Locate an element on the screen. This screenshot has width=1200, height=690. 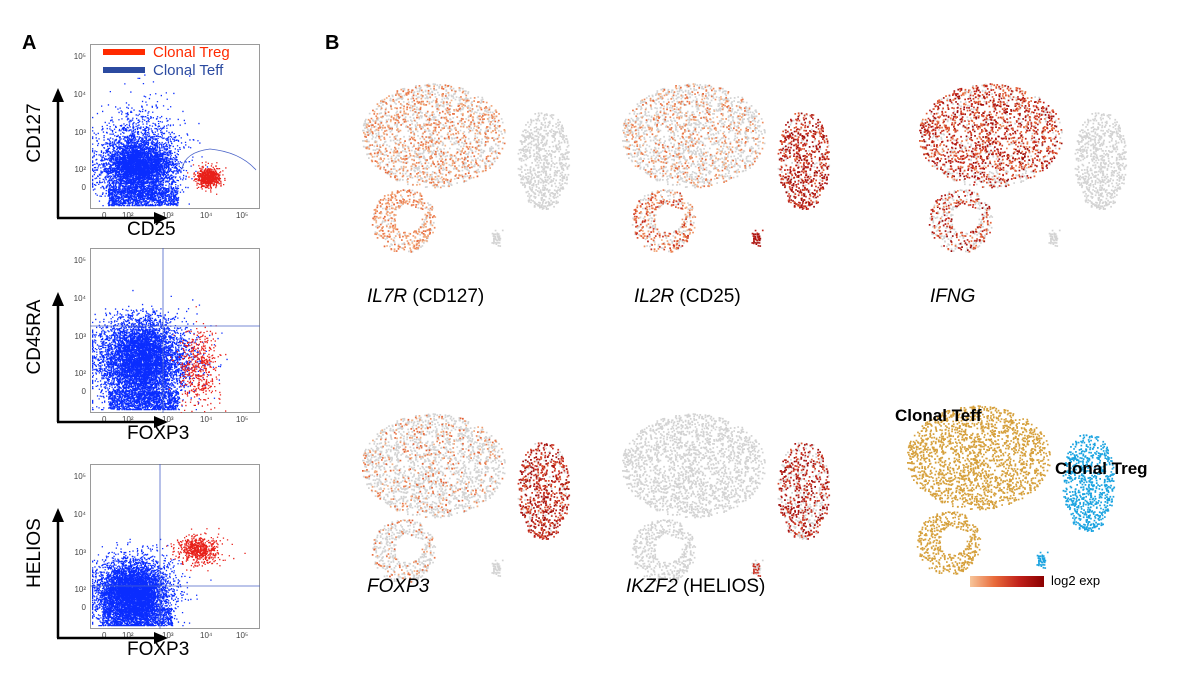
gene-label: IL7R (CD127) is located at coordinates (425, 297).